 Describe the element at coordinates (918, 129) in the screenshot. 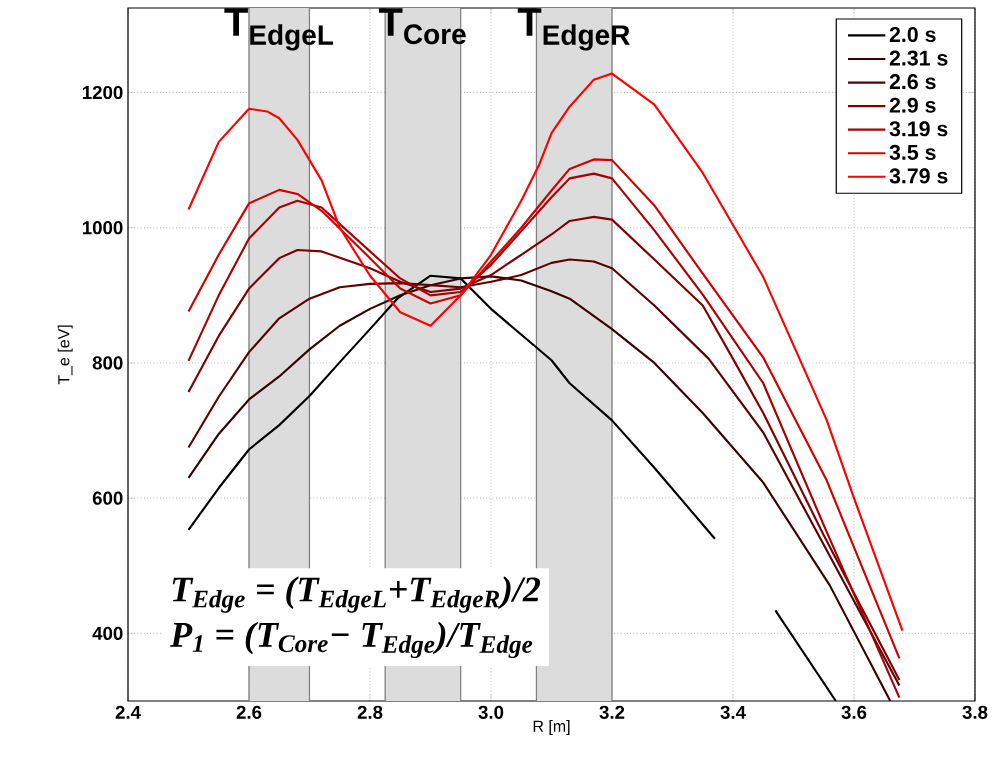

I see `legend-label: 3.19 s` at that location.